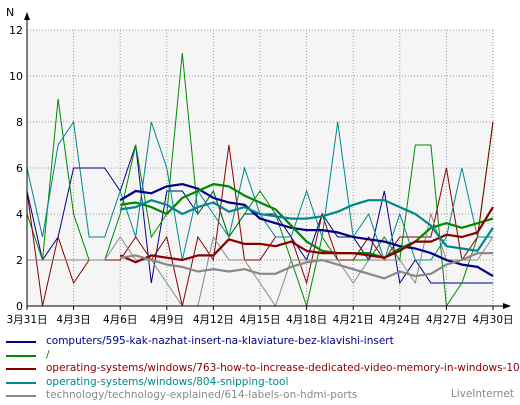 This screenshot has height=405, width=520. Describe the element at coordinates (27, 16) in the screenshot. I see `y-axis-arrow` at that location.